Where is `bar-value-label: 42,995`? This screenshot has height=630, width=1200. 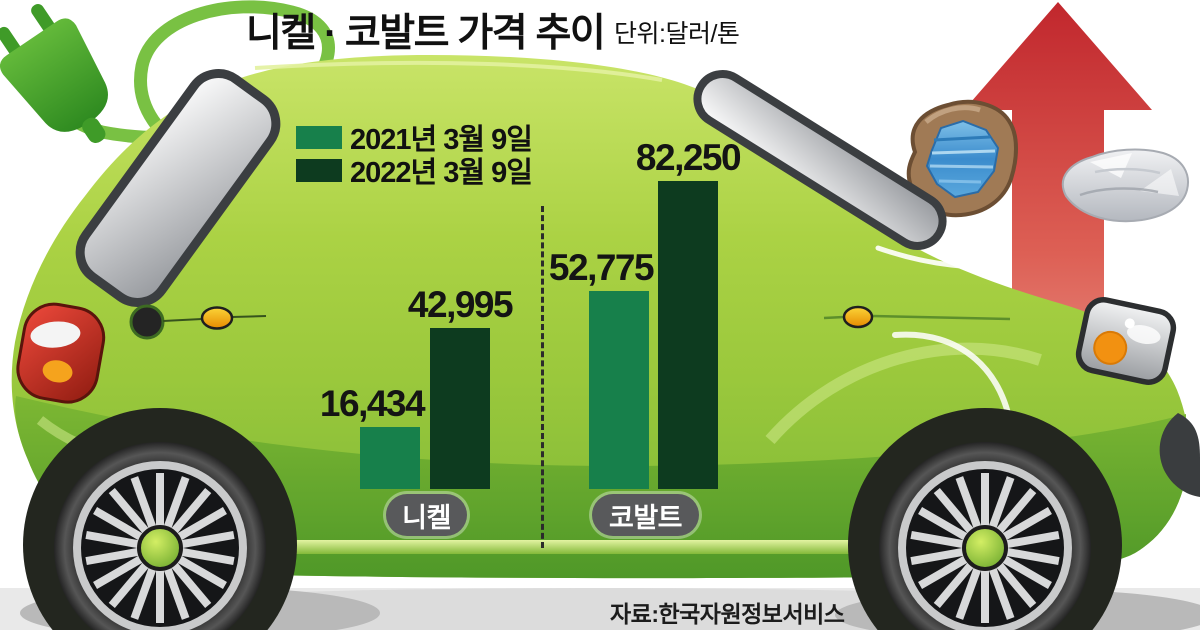
bar-value-label: 42,995 is located at coordinates (460, 304).